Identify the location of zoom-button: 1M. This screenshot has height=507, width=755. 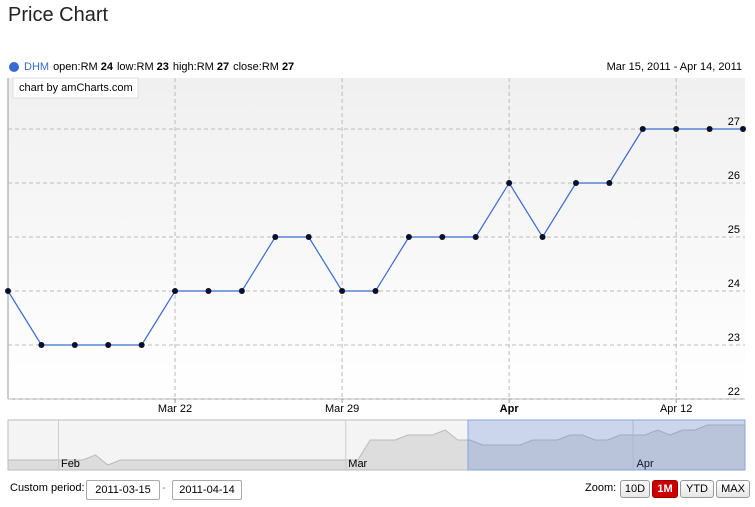
(665, 489).